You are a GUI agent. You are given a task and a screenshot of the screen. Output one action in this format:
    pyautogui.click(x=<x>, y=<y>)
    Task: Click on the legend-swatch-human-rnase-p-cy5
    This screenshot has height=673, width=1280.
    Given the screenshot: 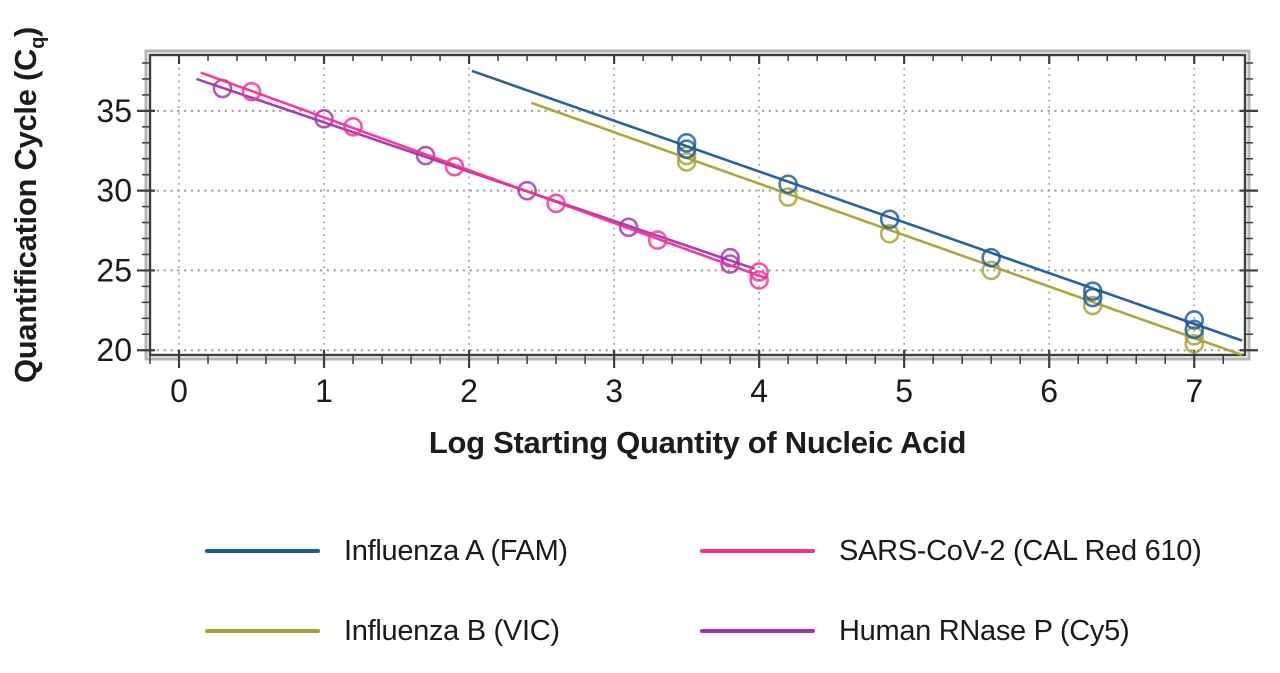 What is the action you would take?
    pyautogui.click(x=757, y=631)
    